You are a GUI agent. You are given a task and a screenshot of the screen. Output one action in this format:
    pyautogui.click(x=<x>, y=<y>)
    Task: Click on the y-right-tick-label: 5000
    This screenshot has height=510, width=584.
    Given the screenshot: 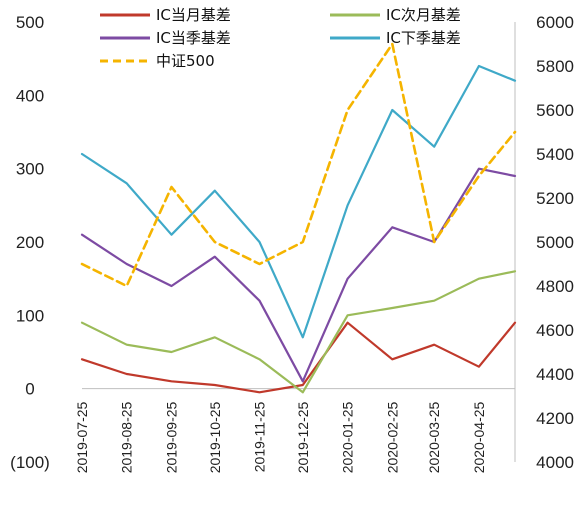 What is the action you would take?
    pyautogui.click(x=555, y=242)
    